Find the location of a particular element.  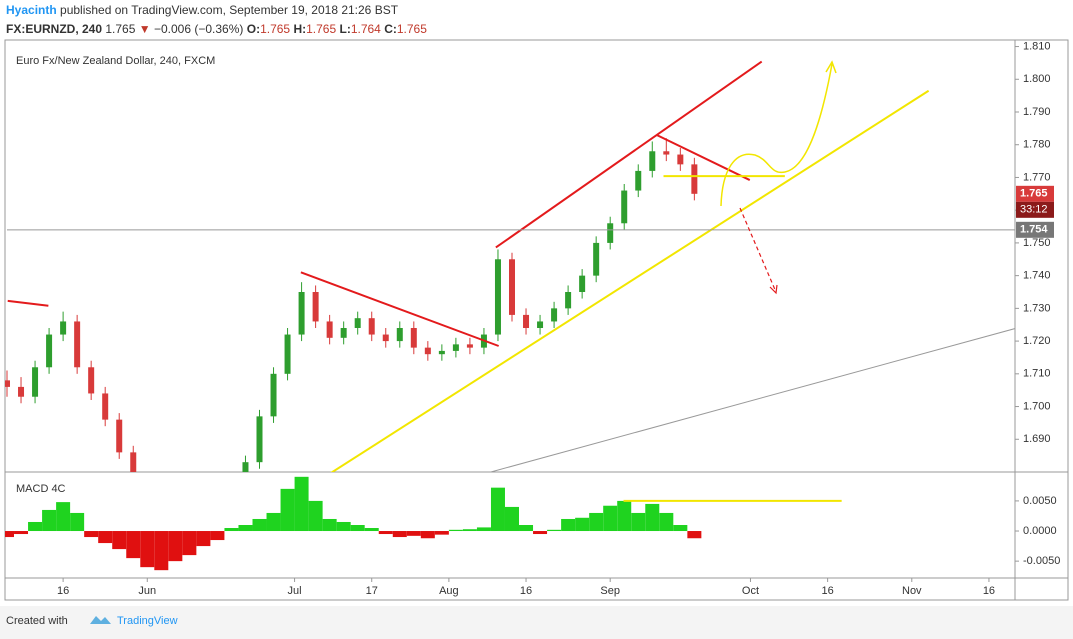

y-tick-label: 1.700 is located at coordinates (1037, 406).